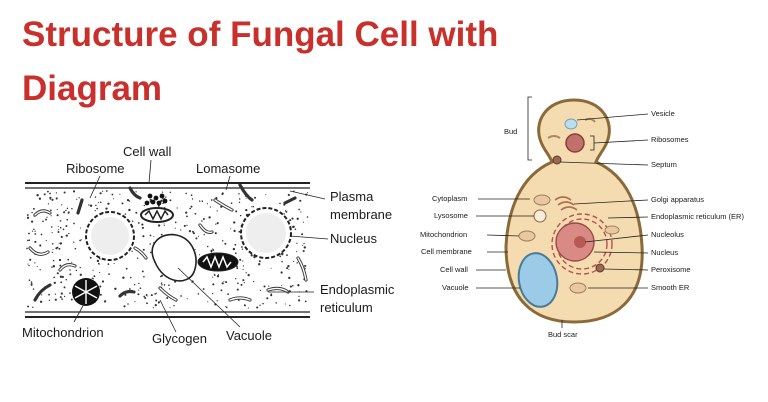  I want to click on label-vacuole: Vacuole, so click(249, 335).